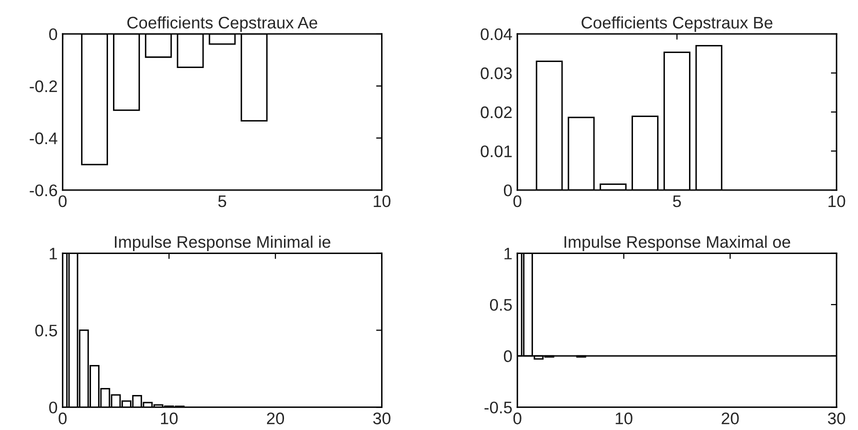 This screenshot has height=430, width=858. I want to click on chart-title: Impulse Response Minimal ie, so click(222, 244).